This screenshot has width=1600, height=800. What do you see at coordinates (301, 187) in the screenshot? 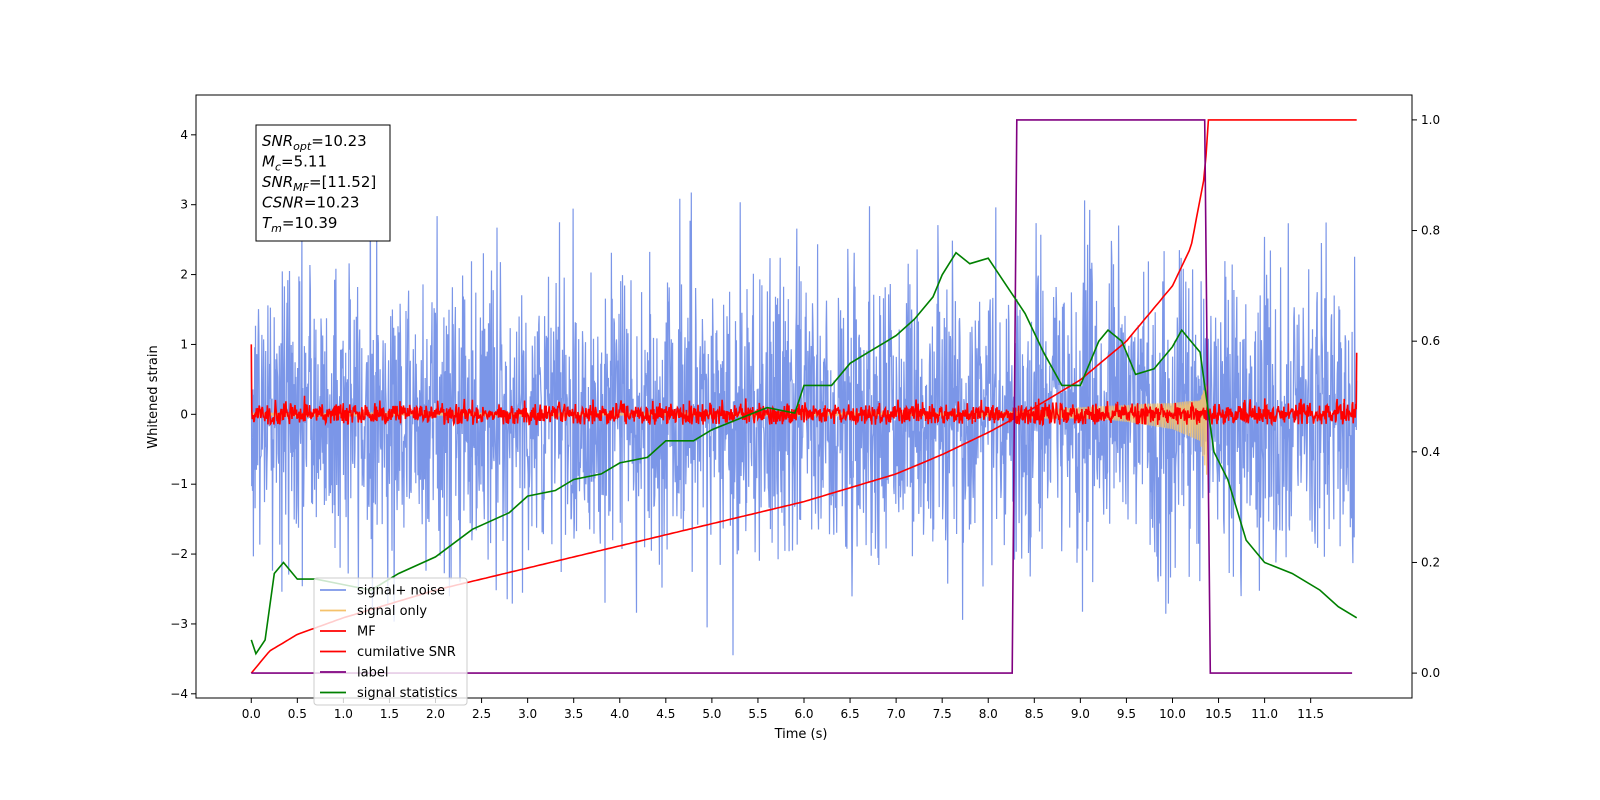
I see `annotation-subscript: MF` at bounding box center [301, 187].